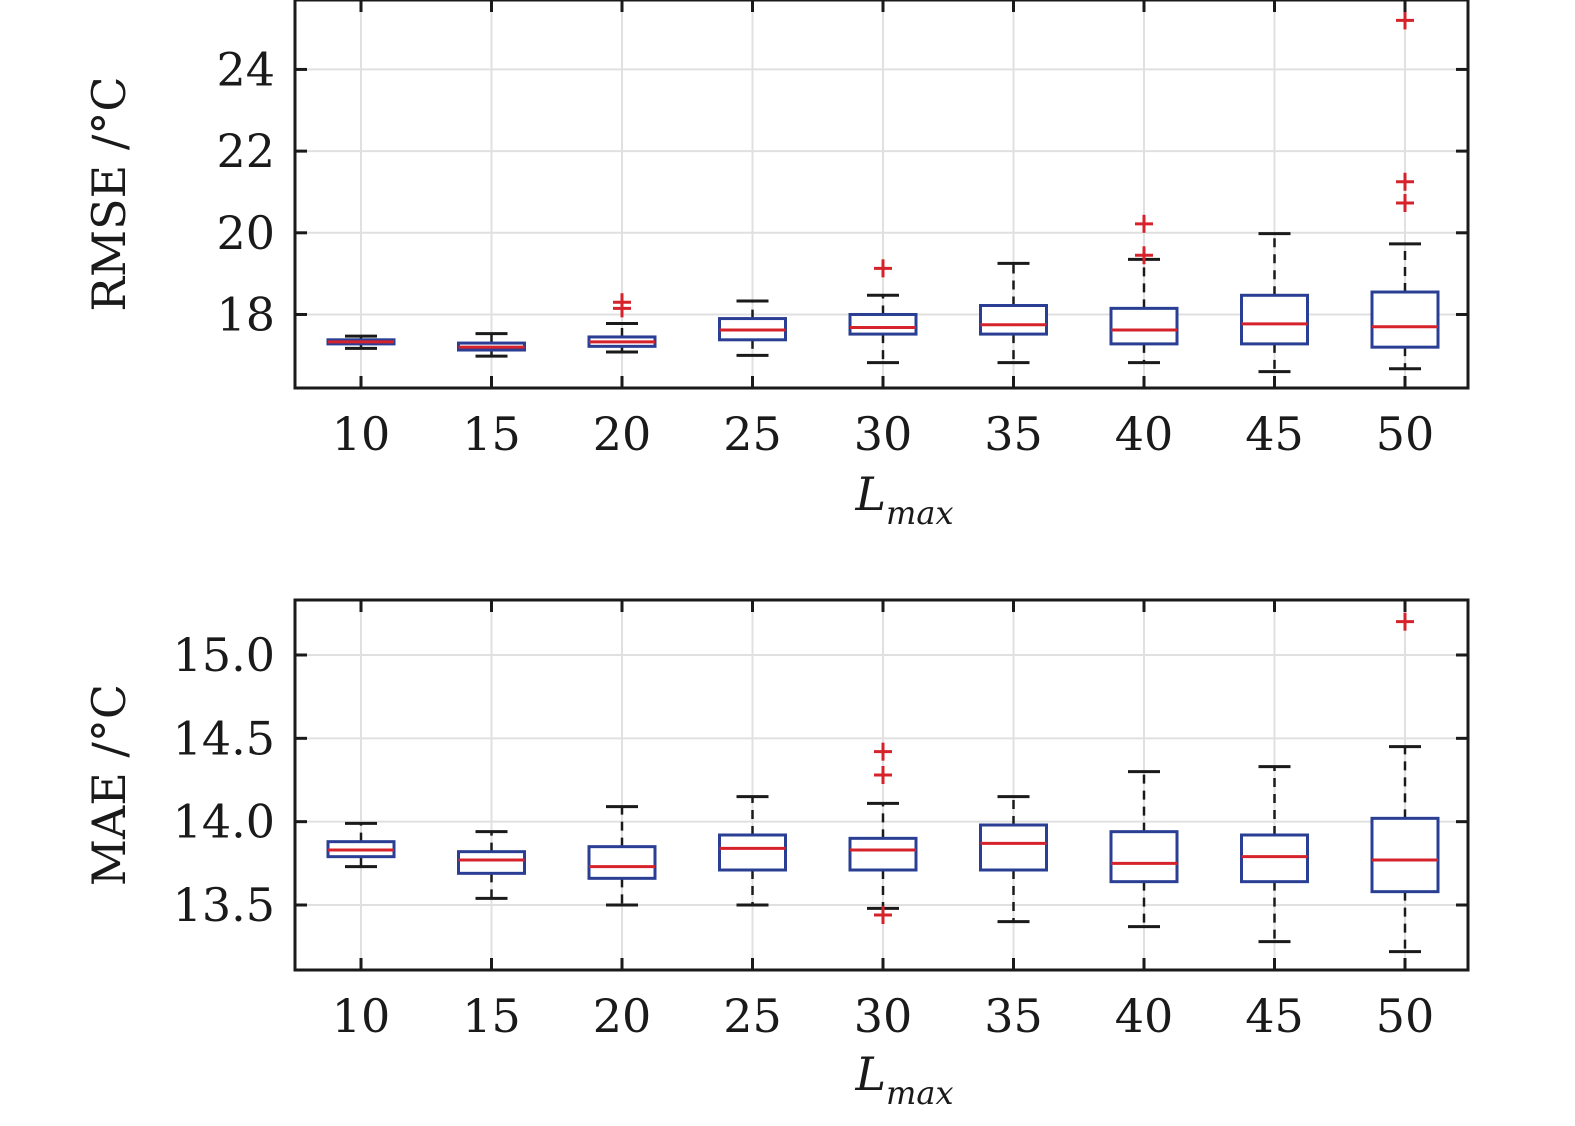 Image resolution: width=1575 pixels, height=1126 pixels. What do you see at coordinates (224, 738) in the screenshot?
I see `y-tick-label: 14.5` at bounding box center [224, 738].